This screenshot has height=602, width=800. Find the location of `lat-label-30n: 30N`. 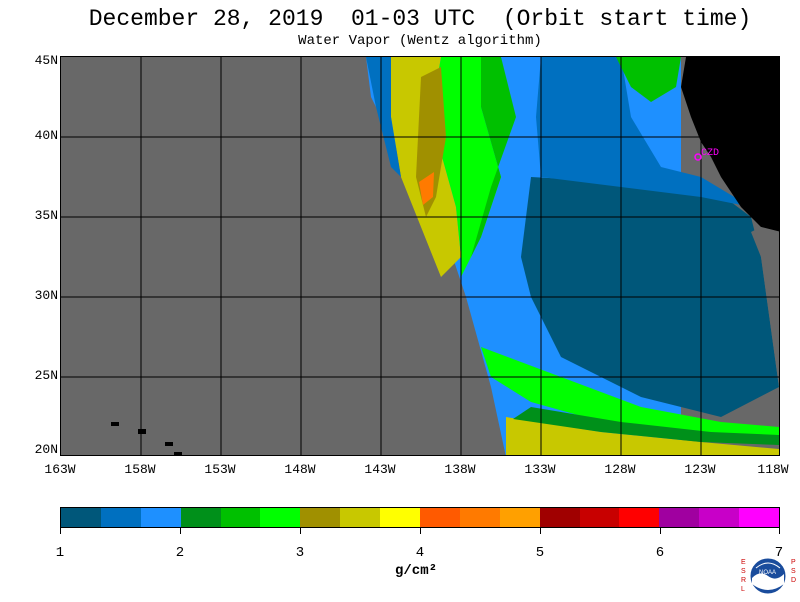

lat-label-30n: 30N is located at coordinates (46, 295).